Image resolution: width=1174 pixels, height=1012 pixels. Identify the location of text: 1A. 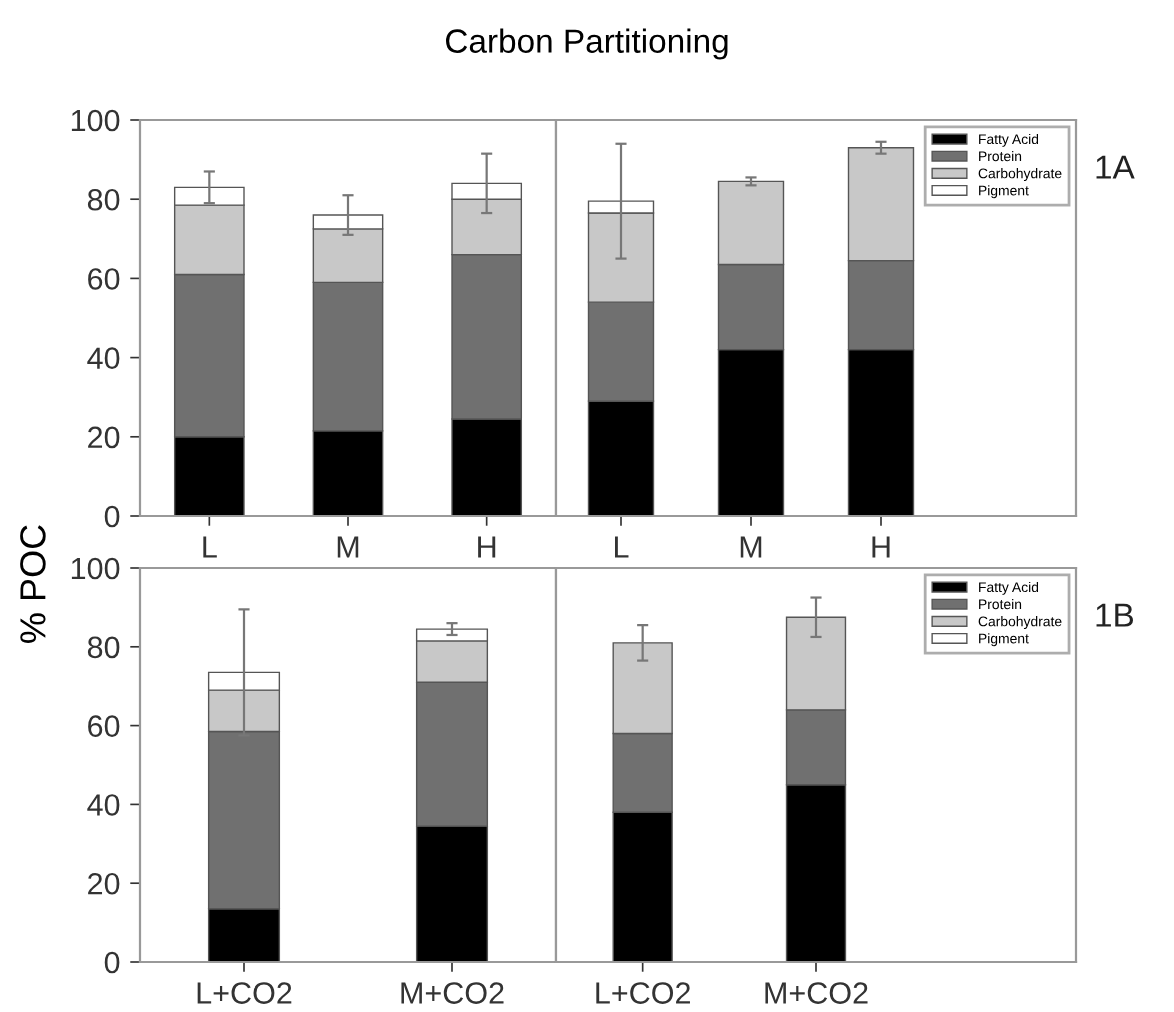
(1115, 167).